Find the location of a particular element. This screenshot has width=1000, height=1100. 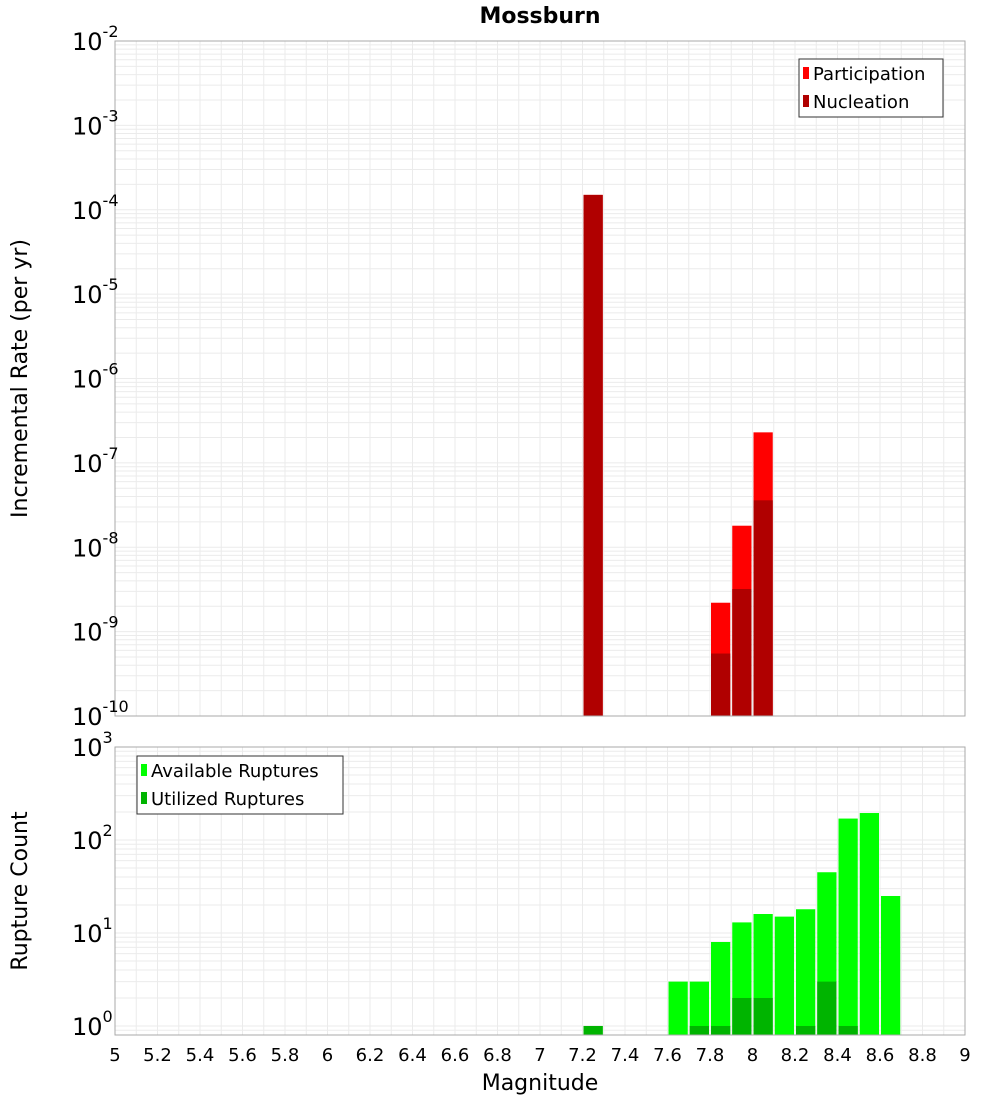

legend: Participation Nucleation is located at coordinates (871, 88).